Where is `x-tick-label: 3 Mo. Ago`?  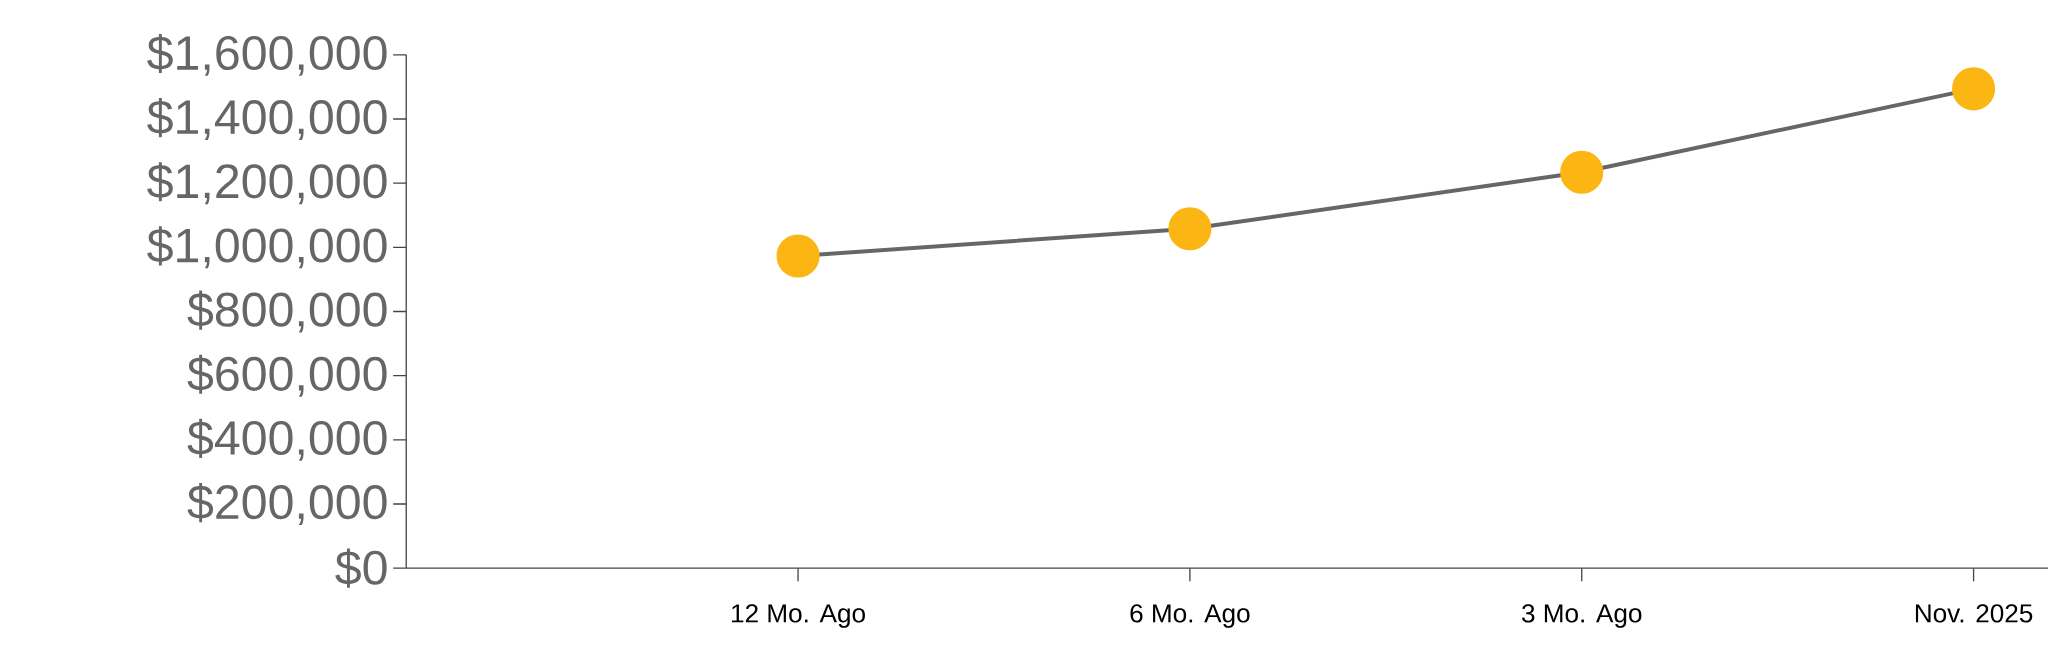 x-tick-label: 3 Mo. Ago is located at coordinates (1582, 616).